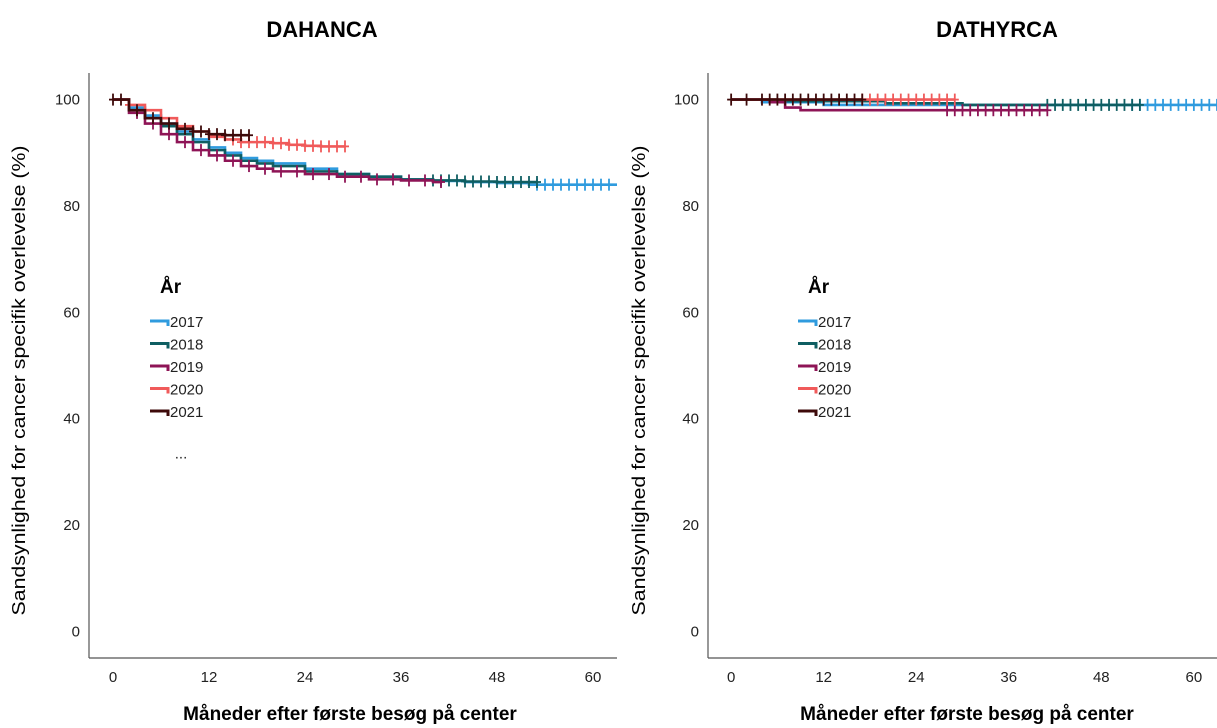 This screenshot has width=1217, height=728. I want to click on chart-title: DAHANCA, so click(321, 29).